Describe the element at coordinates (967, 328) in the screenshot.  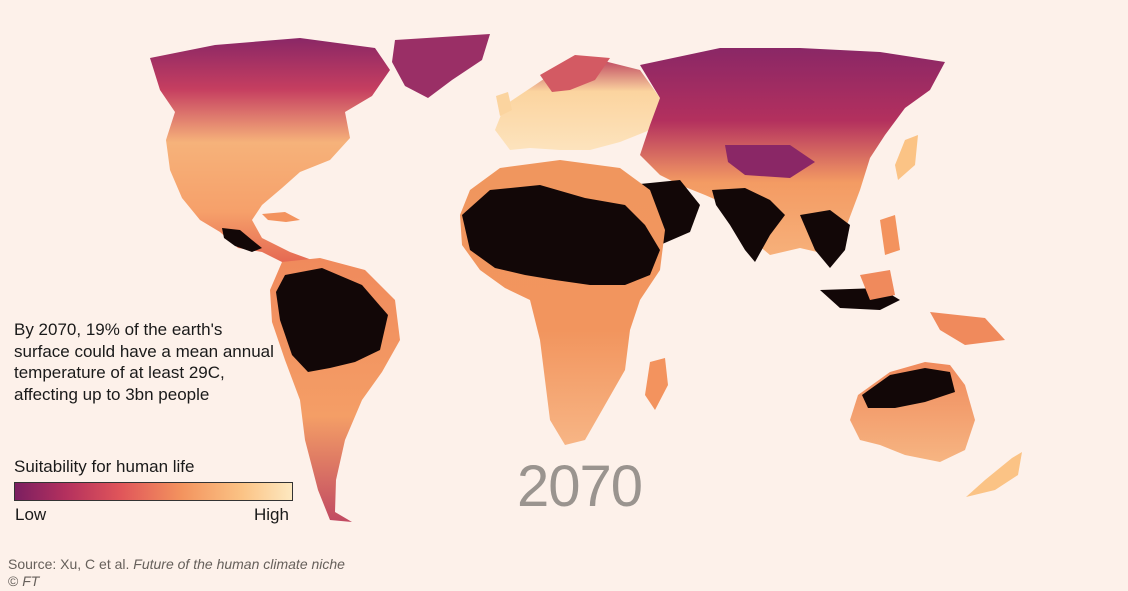
I see `new-guinea-shape` at that location.